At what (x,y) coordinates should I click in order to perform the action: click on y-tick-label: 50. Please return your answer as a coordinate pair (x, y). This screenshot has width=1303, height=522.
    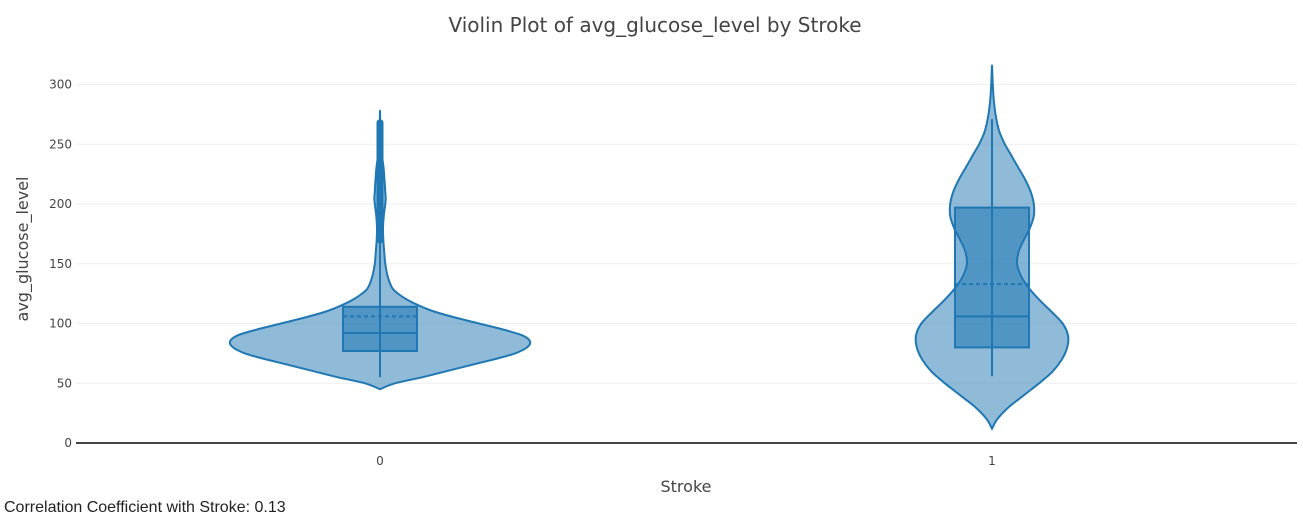
    Looking at the image, I should click on (64, 383).